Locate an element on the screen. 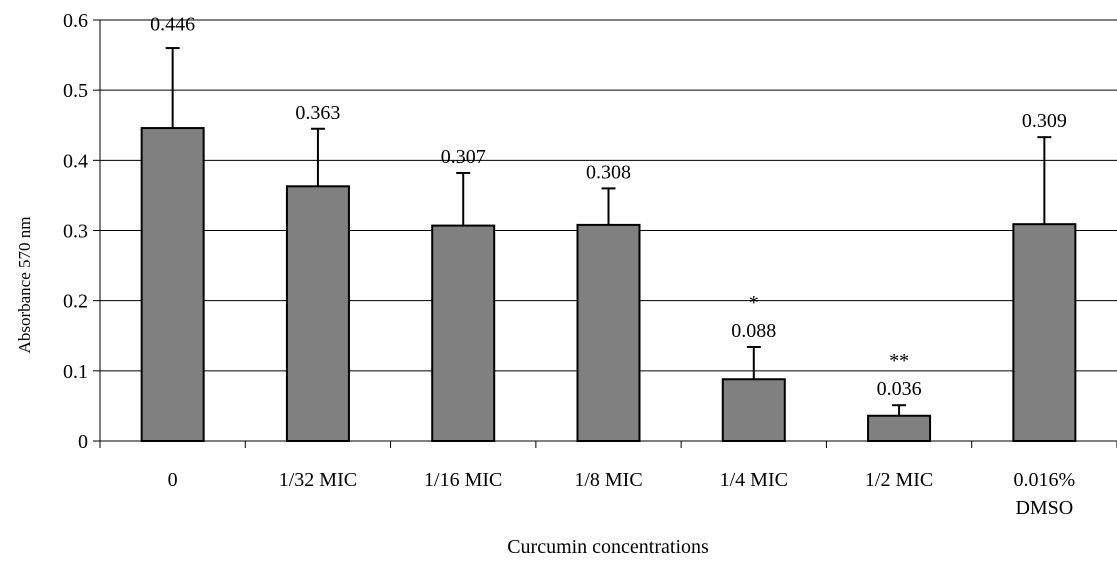 This screenshot has width=1117, height=565. x-tick-label: 1/2 MIC is located at coordinates (899, 480).